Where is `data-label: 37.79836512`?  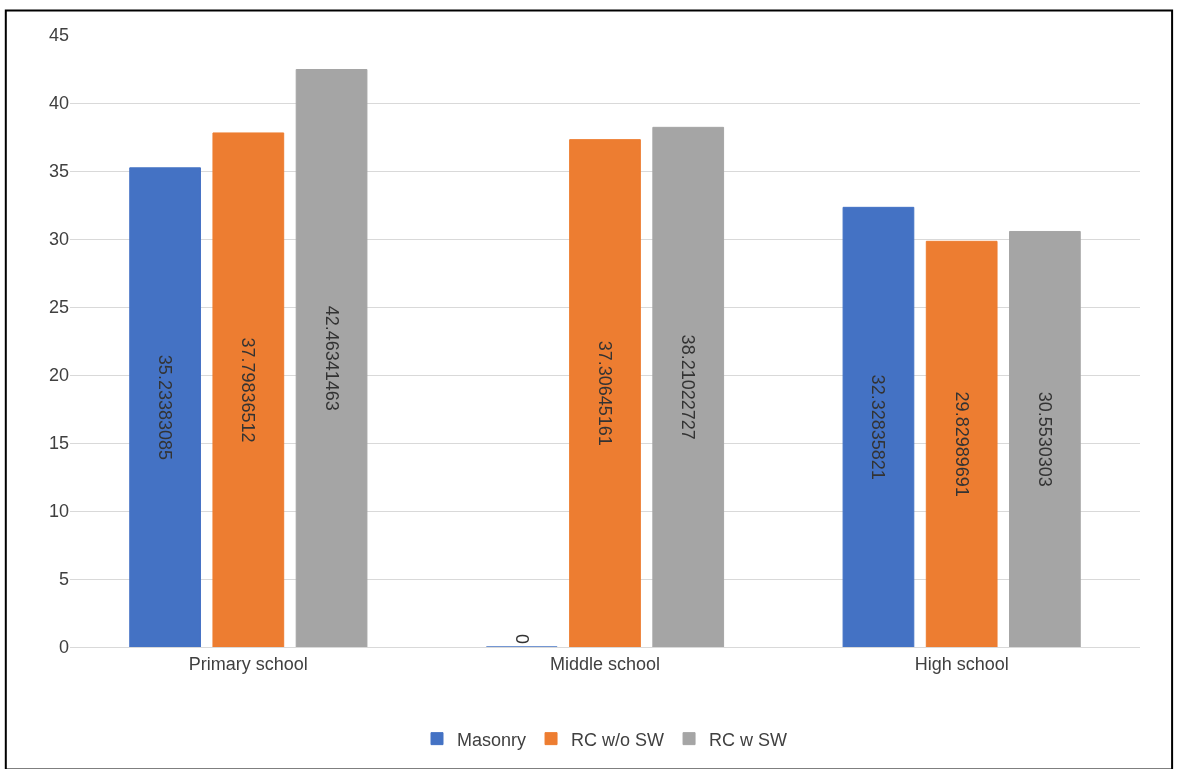
data-label: 37.79836512 is located at coordinates (248, 390).